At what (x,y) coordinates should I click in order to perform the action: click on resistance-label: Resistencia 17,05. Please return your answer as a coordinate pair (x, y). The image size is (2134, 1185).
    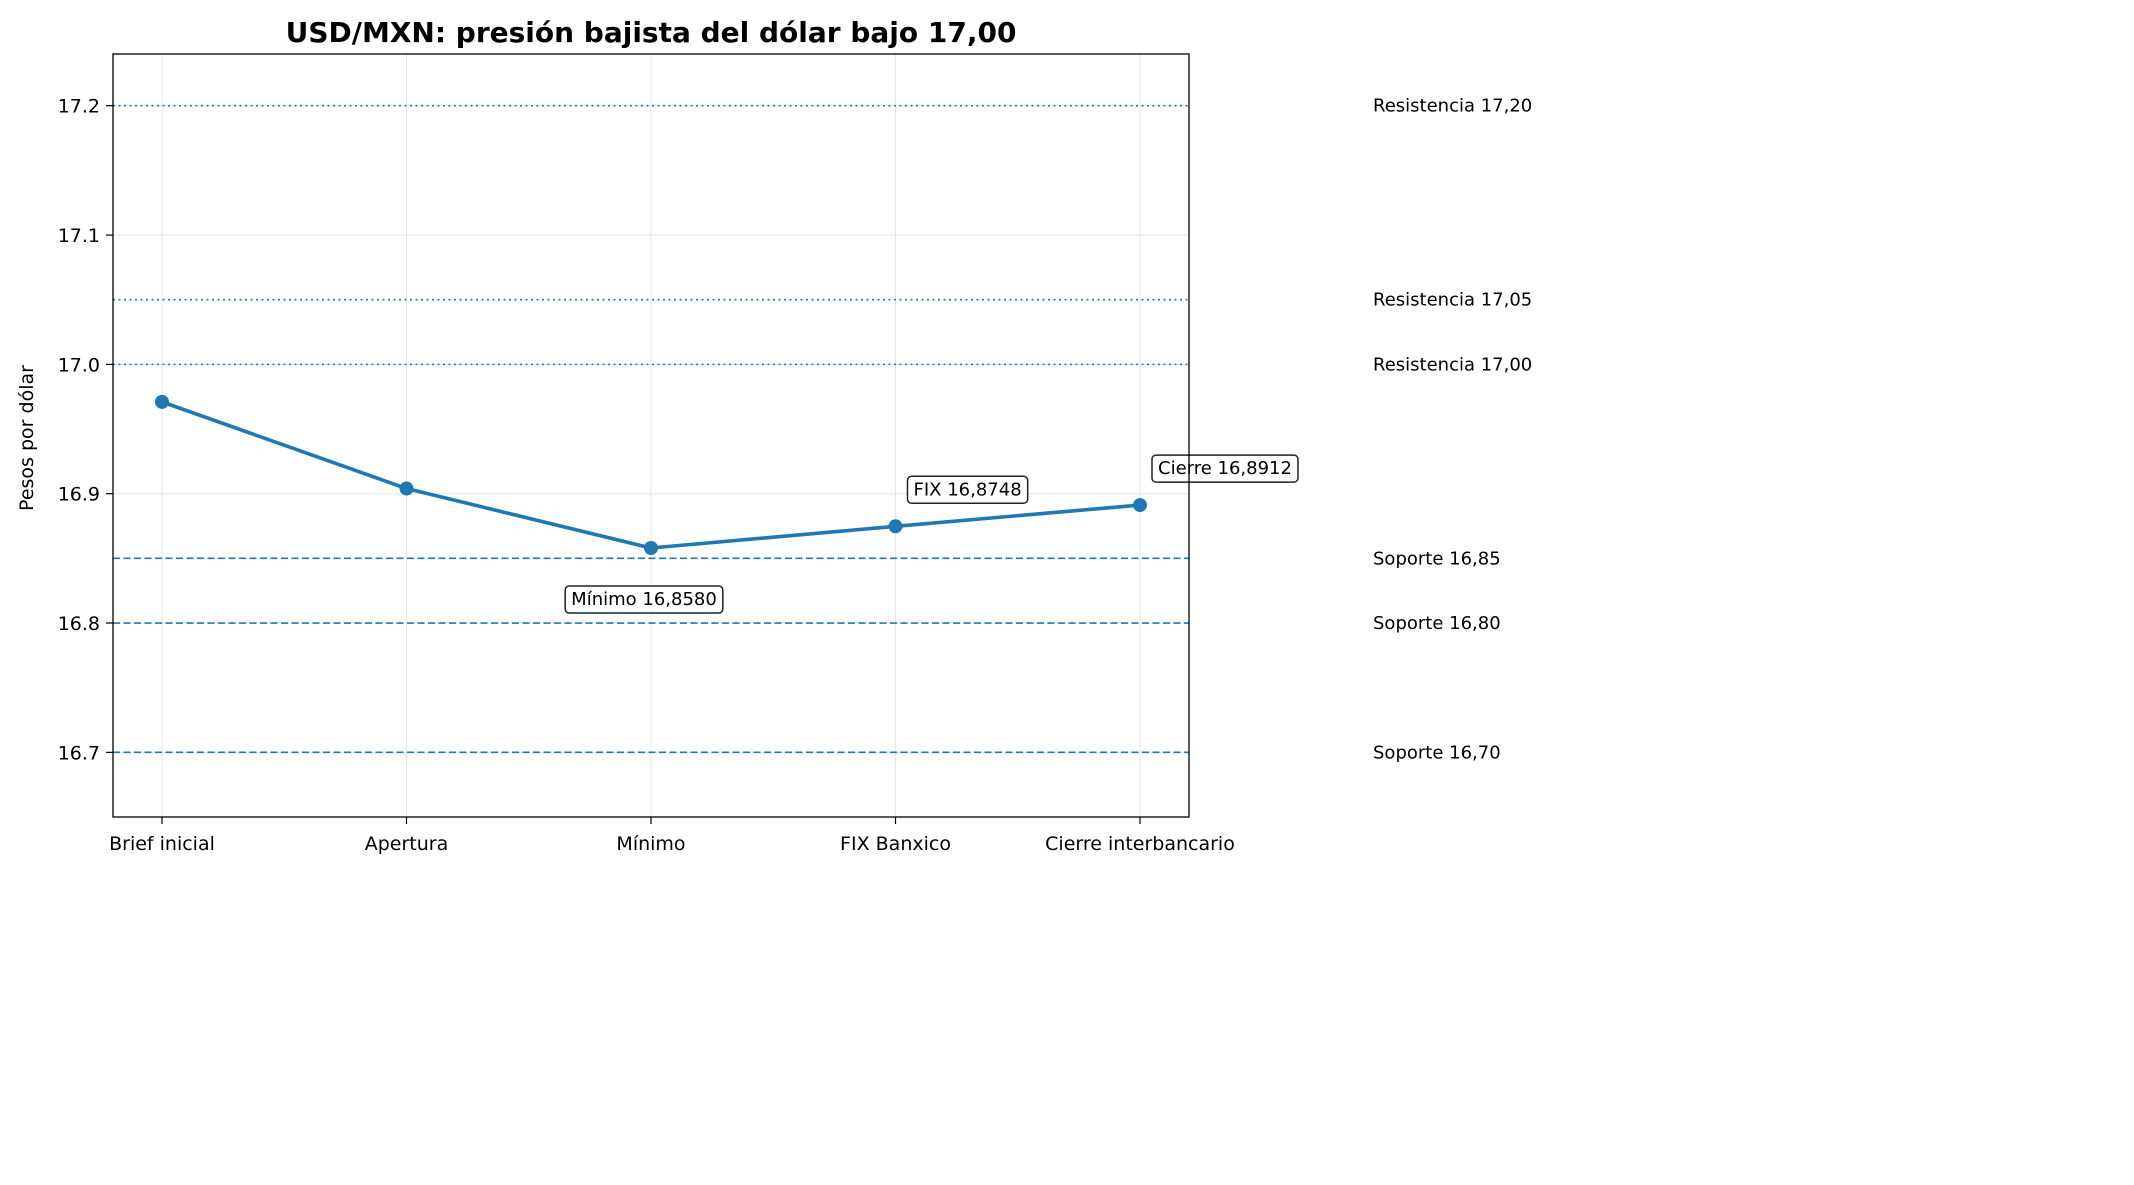
    Looking at the image, I should click on (1452, 300).